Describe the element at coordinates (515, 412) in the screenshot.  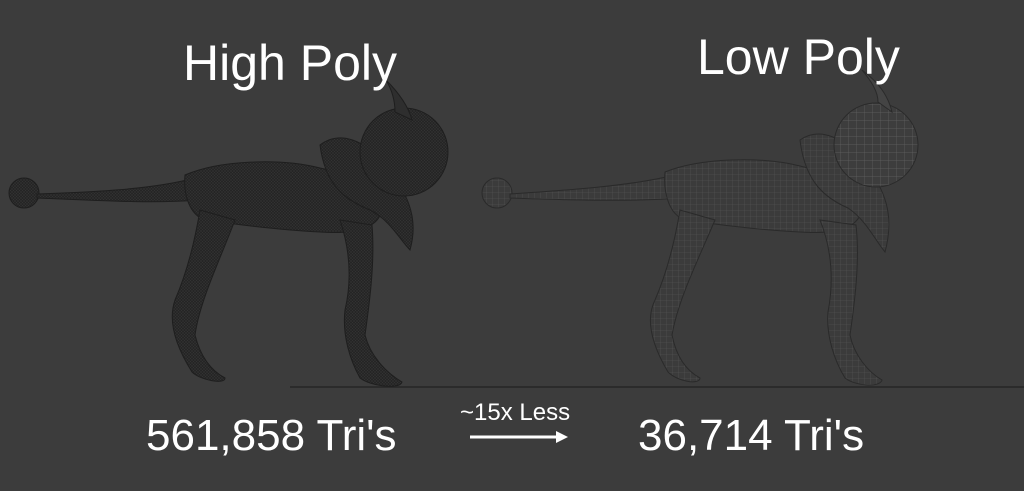
I see `reduction-ratio-label: ~15x Less` at that location.